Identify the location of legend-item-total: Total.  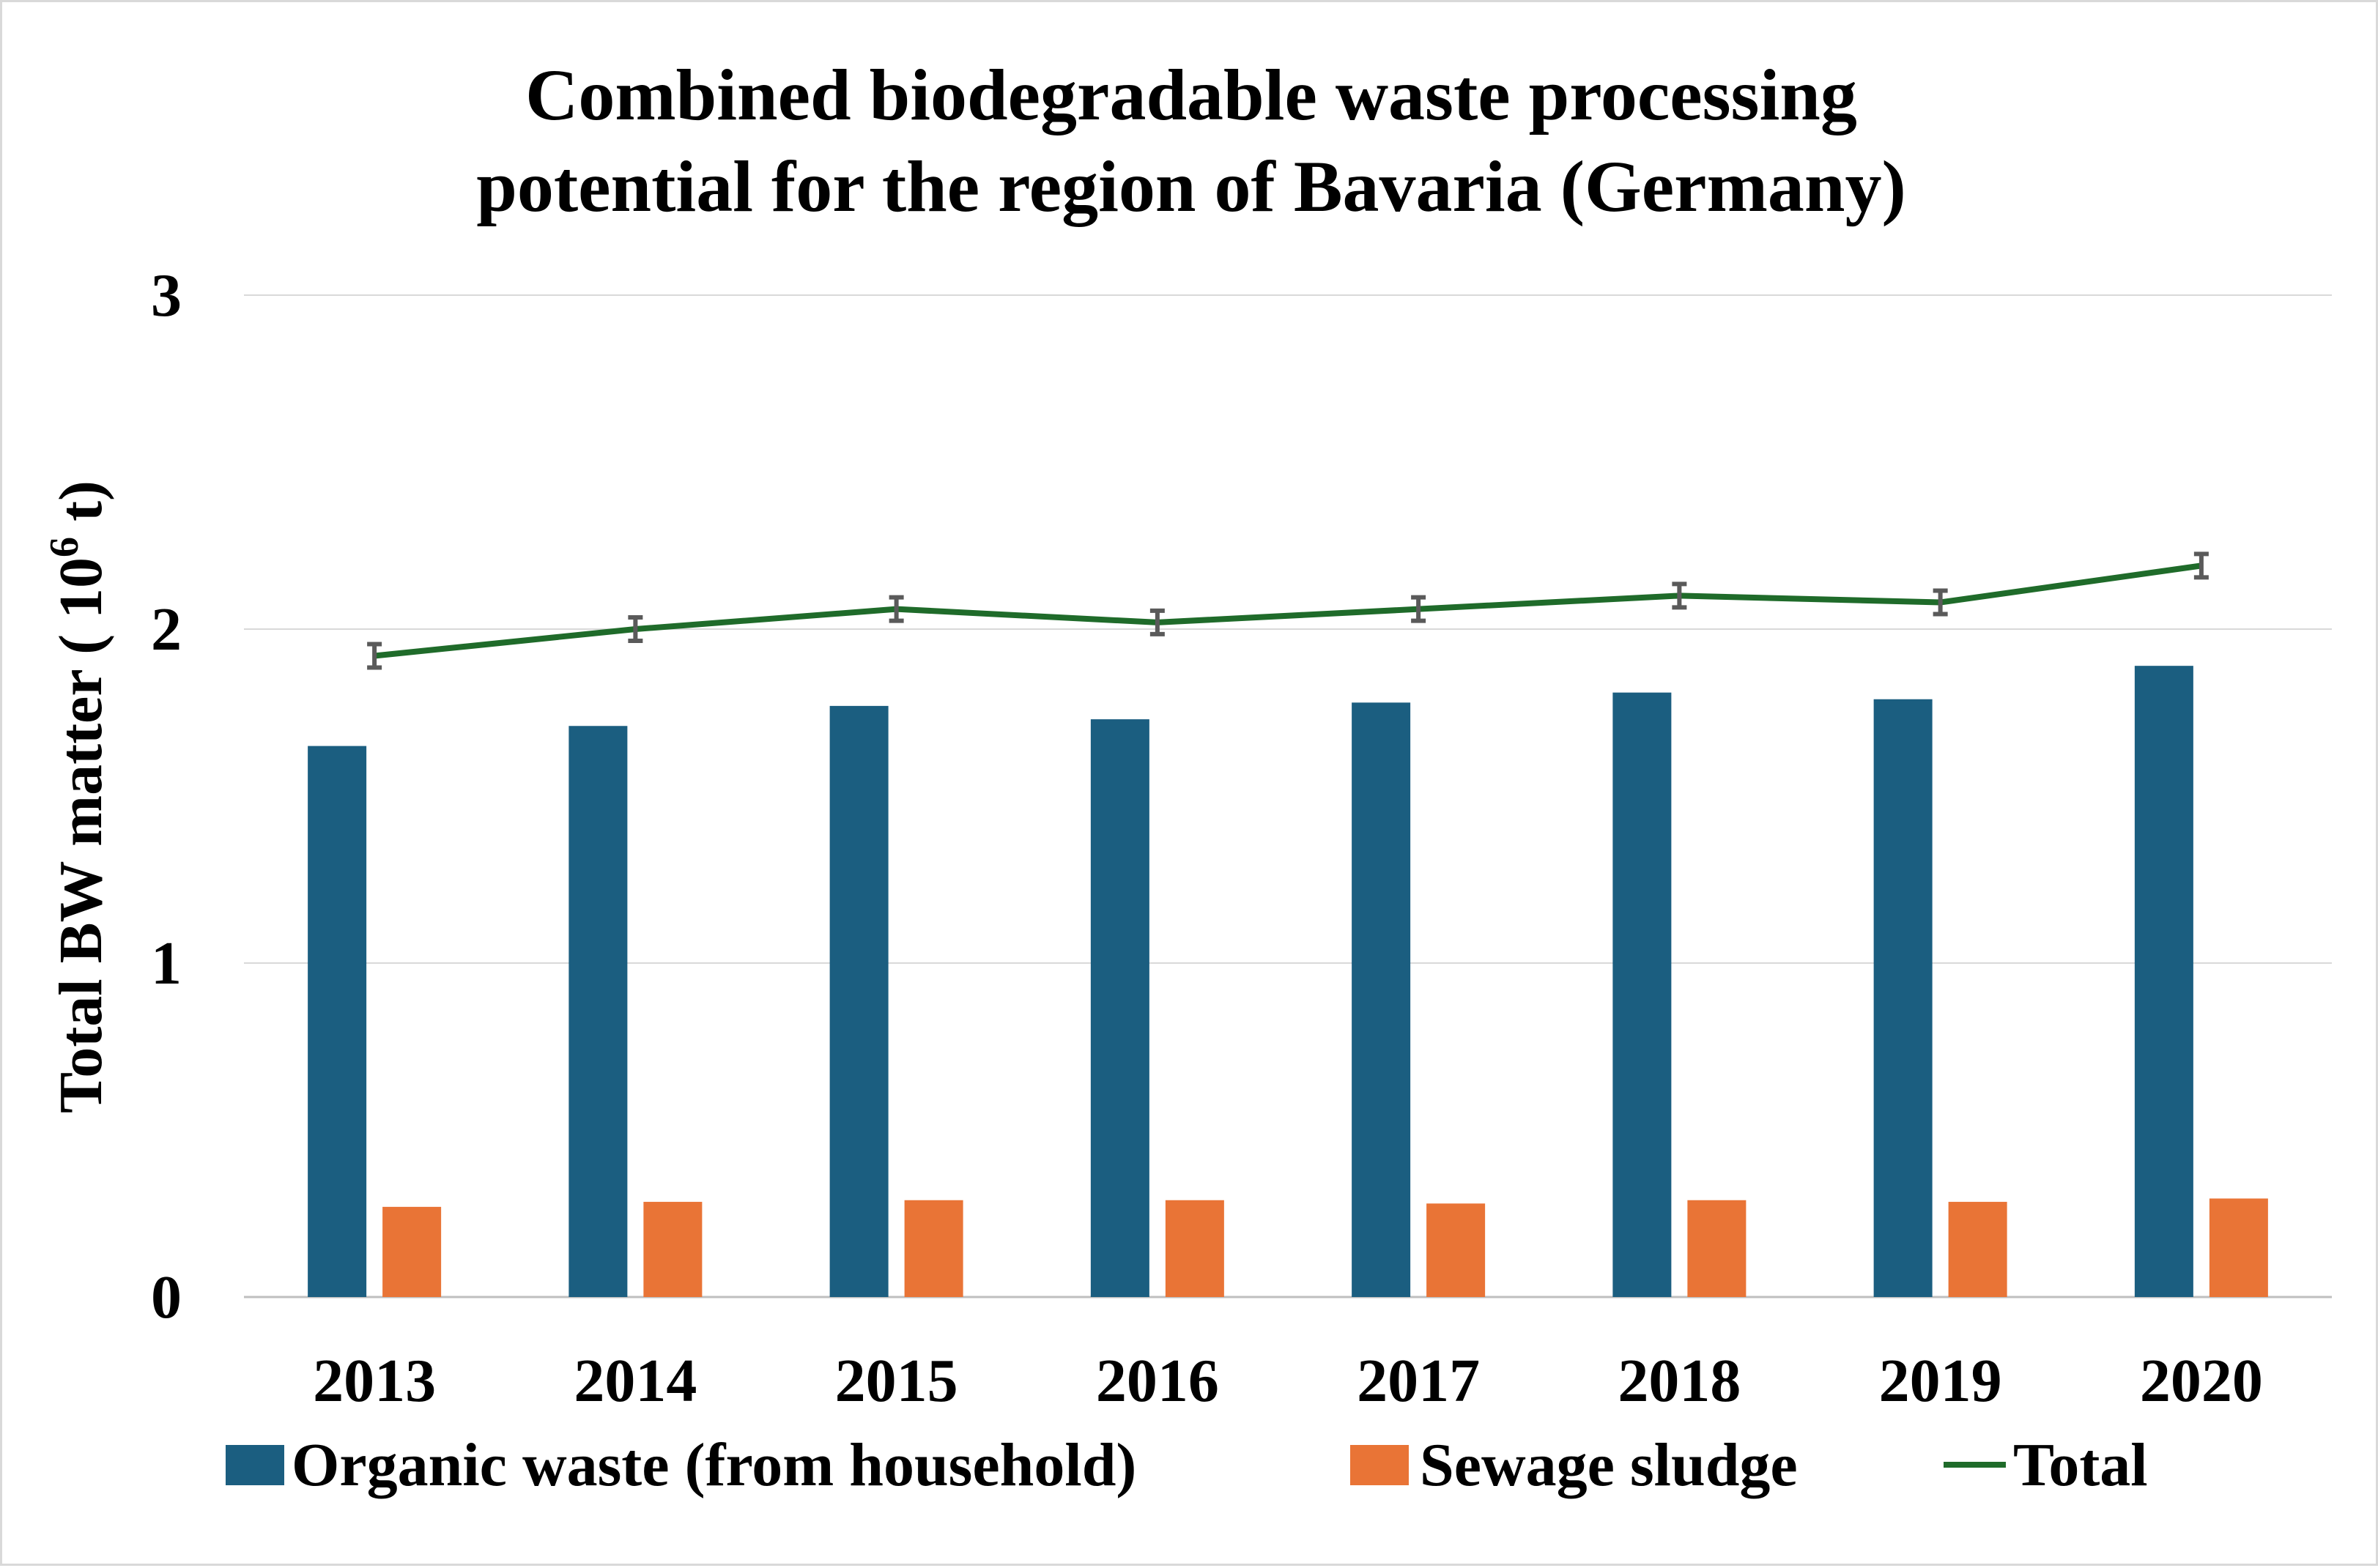
(2046, 1465).